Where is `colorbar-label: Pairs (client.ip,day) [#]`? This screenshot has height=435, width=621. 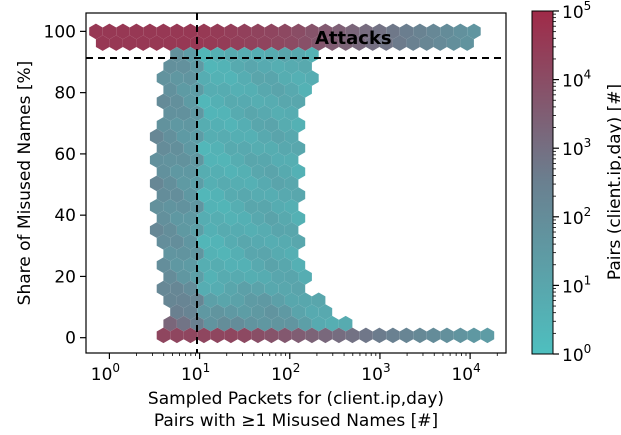
colorbar-label: Pairs (client.ip,day) [#] is located at coordinates (613, 182).